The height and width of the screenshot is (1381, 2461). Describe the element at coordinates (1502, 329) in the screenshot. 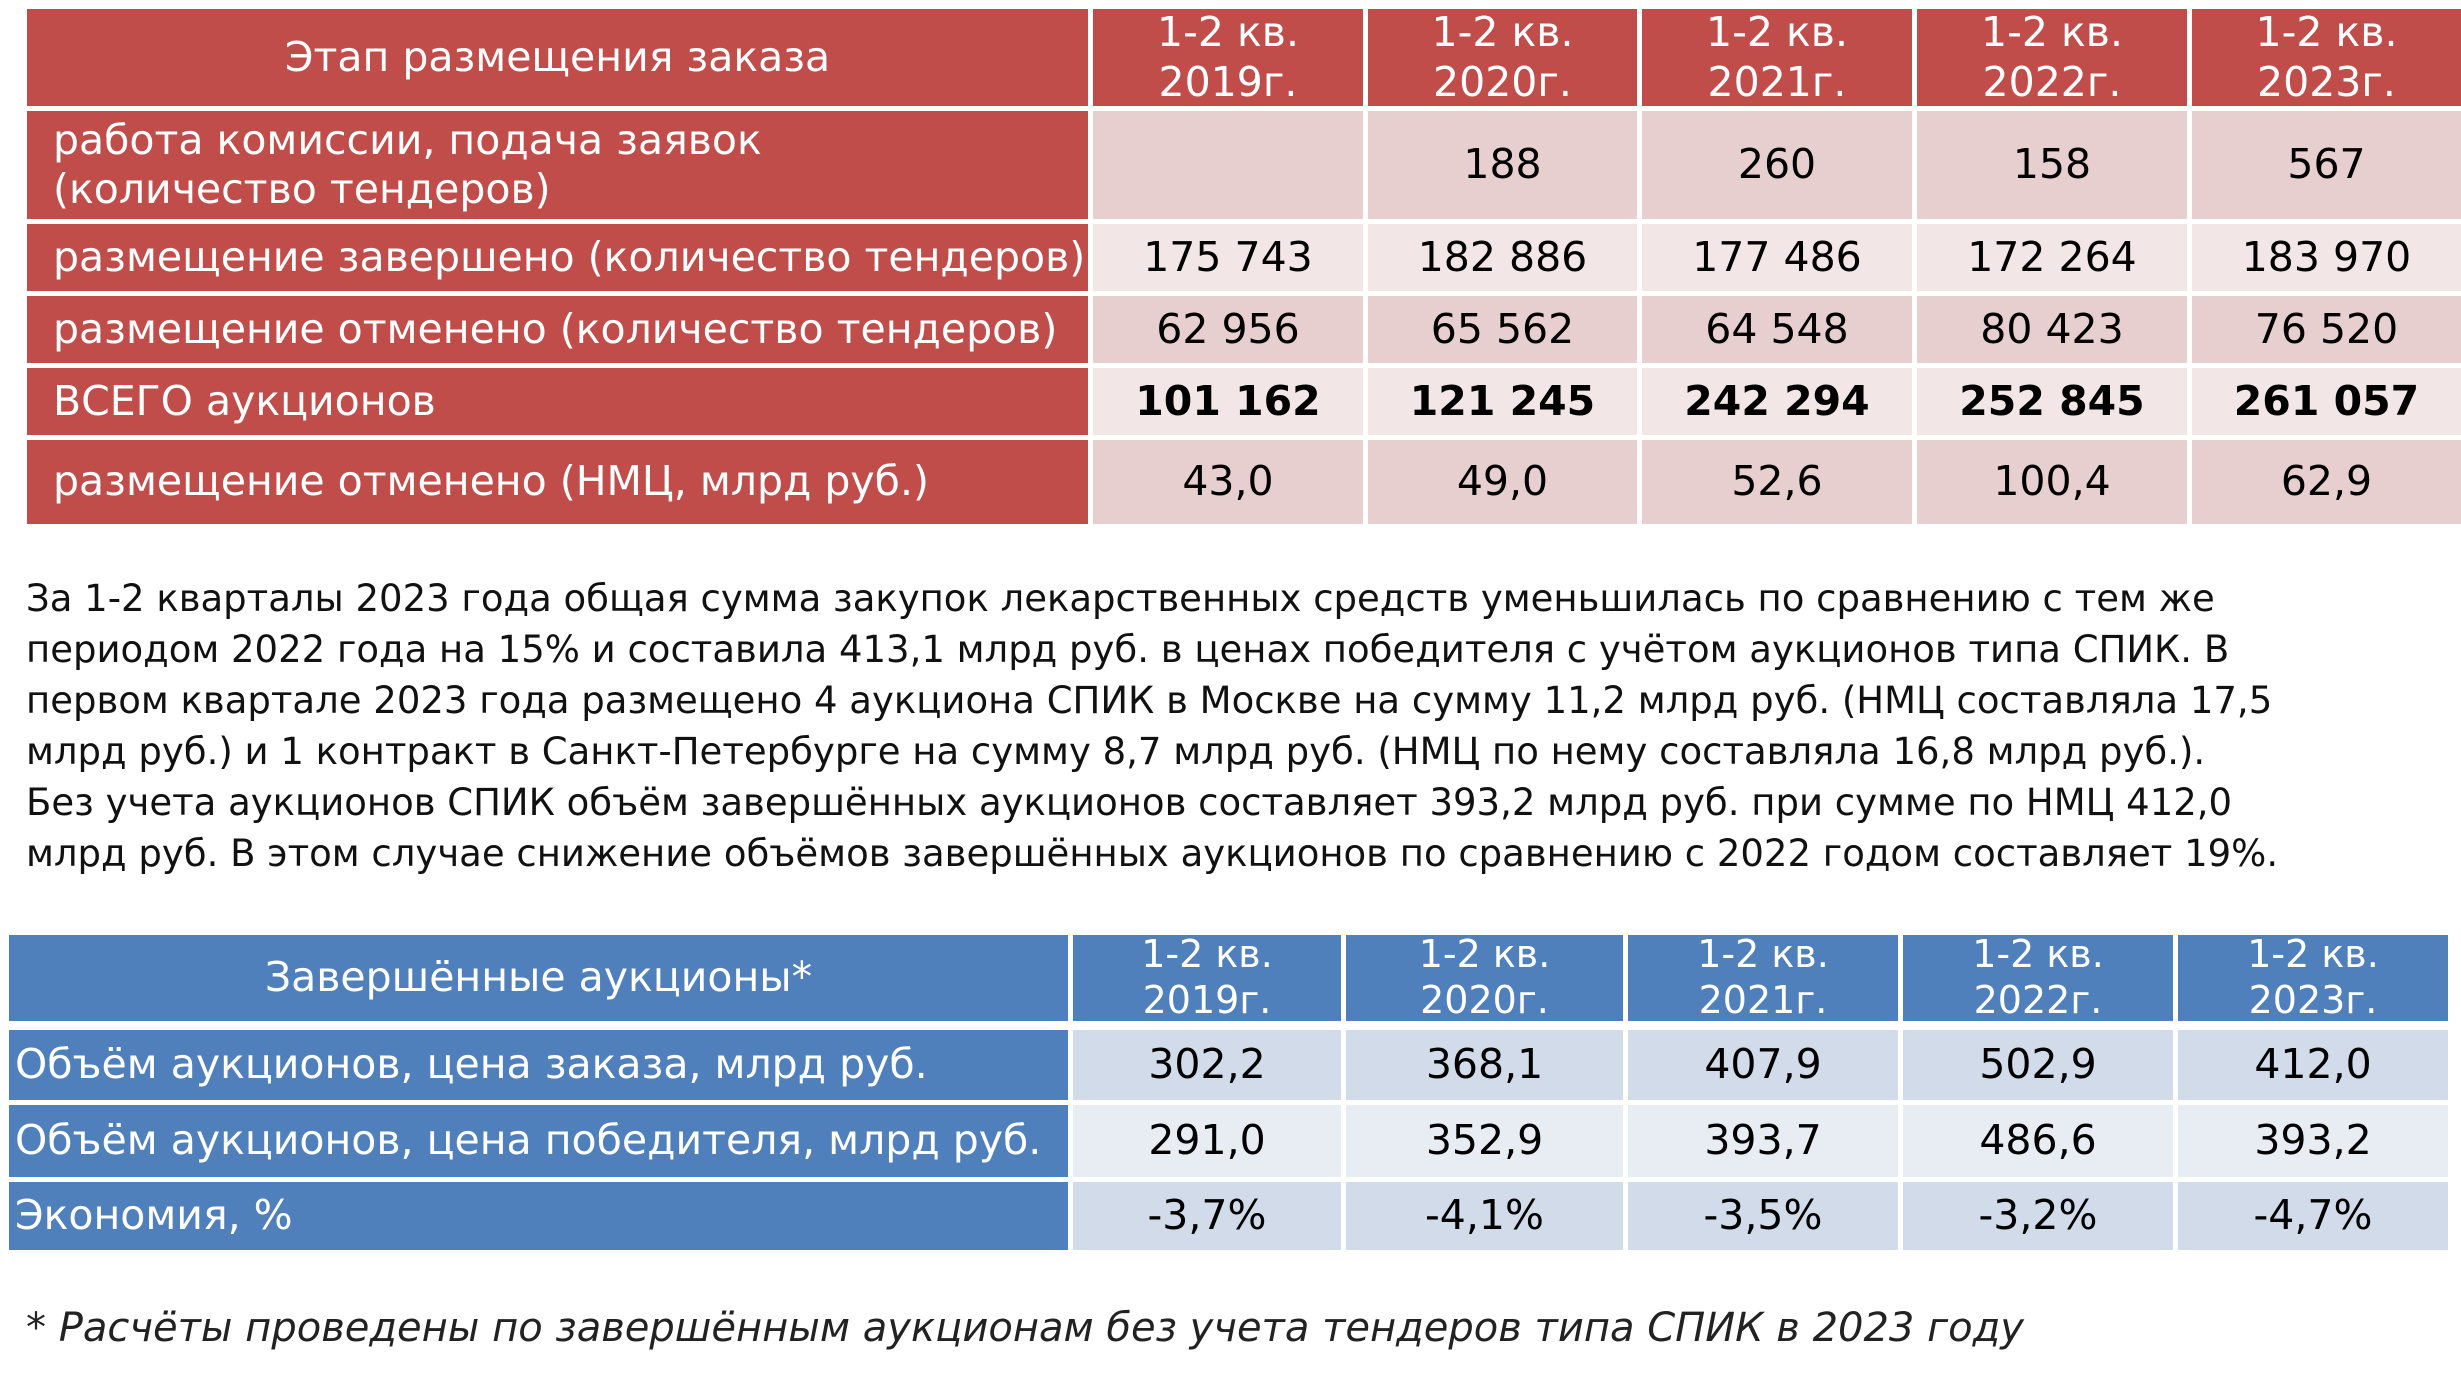

I see `top-table-cell: 65 562` at that location.